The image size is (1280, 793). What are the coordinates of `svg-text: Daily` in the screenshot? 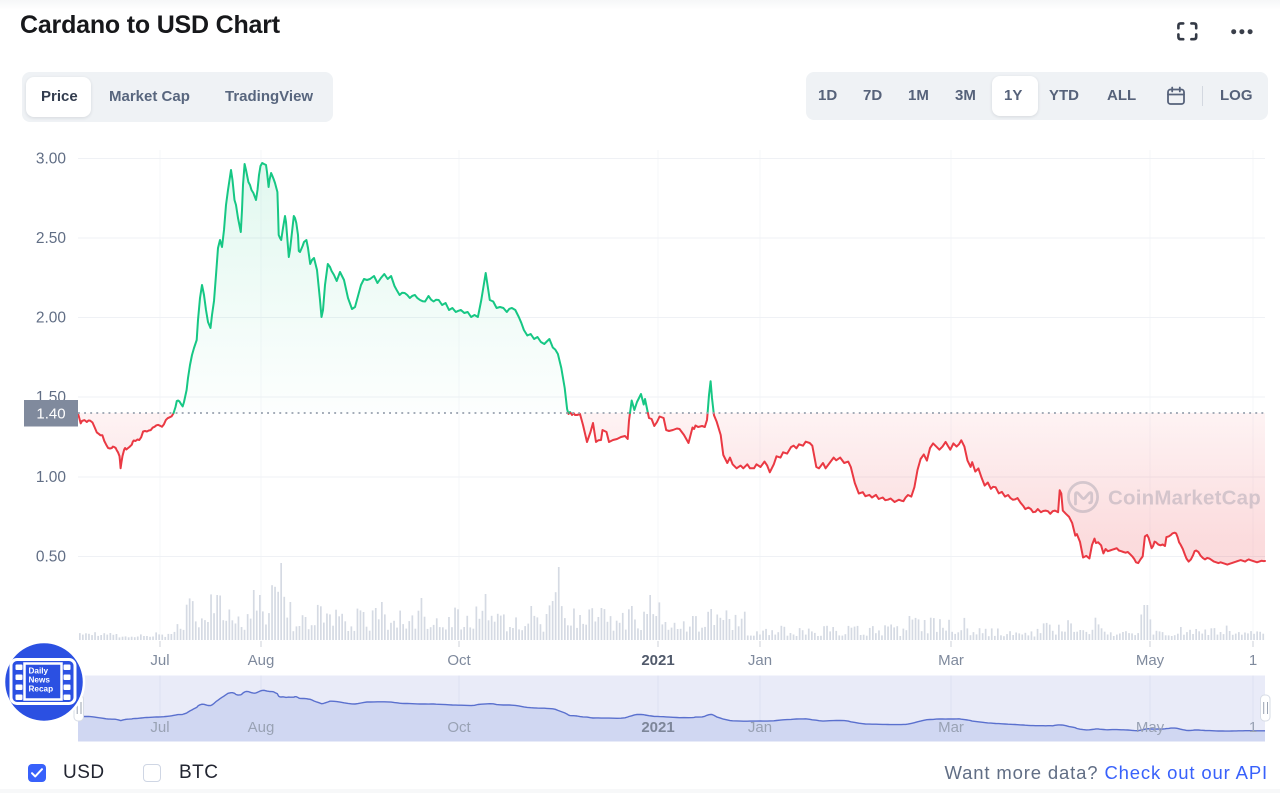 It's located at (39, 671).